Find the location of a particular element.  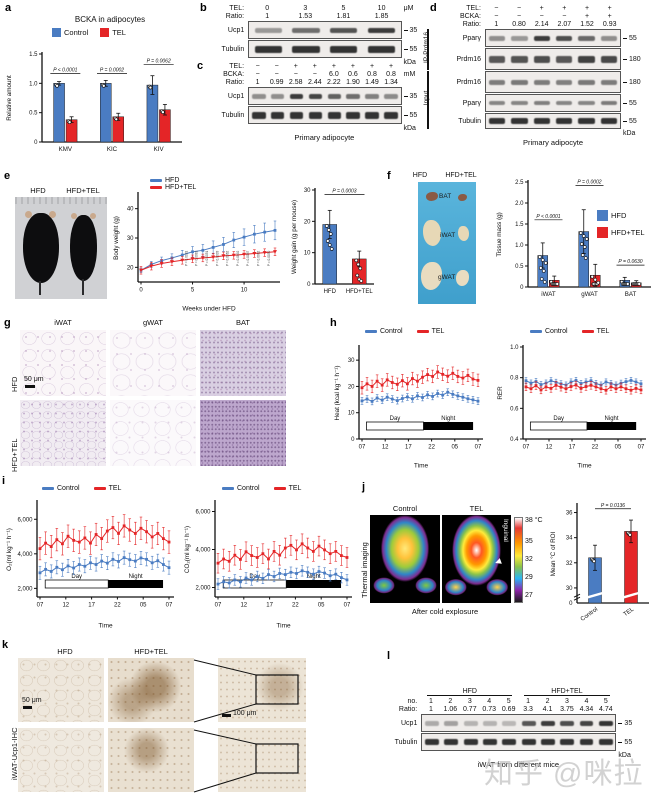

svg-text: KMV is located at coordinates (66, 149).